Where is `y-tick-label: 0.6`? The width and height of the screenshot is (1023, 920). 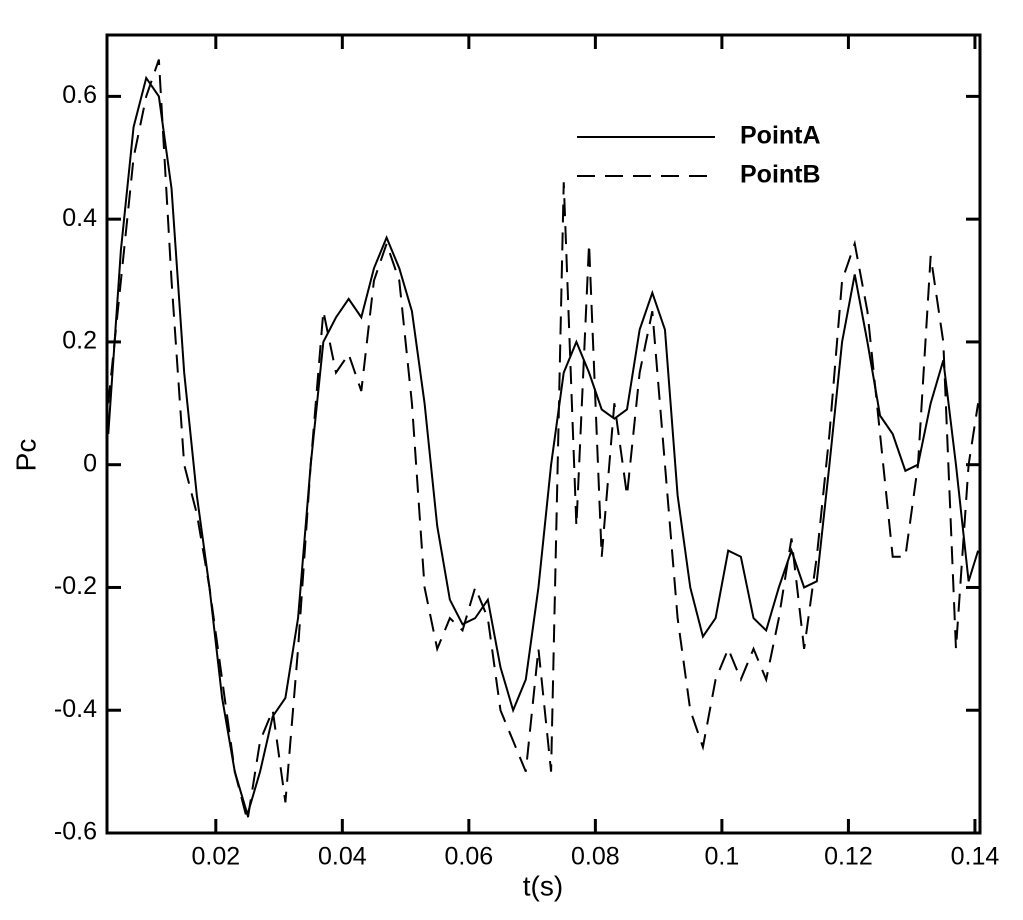
y-tick-label: 0.6 is located at coordinates (79, 95).